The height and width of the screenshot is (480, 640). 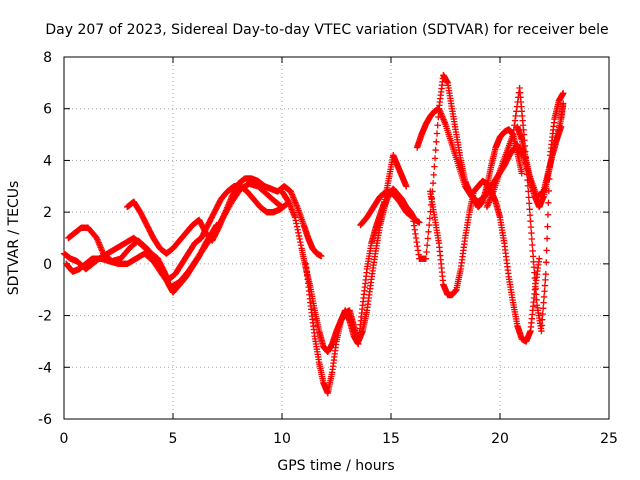 What do you see at coordinates (47, 110) in the screenshot?
I see `y-tick-label: 6` at bounding box center [47, 110].